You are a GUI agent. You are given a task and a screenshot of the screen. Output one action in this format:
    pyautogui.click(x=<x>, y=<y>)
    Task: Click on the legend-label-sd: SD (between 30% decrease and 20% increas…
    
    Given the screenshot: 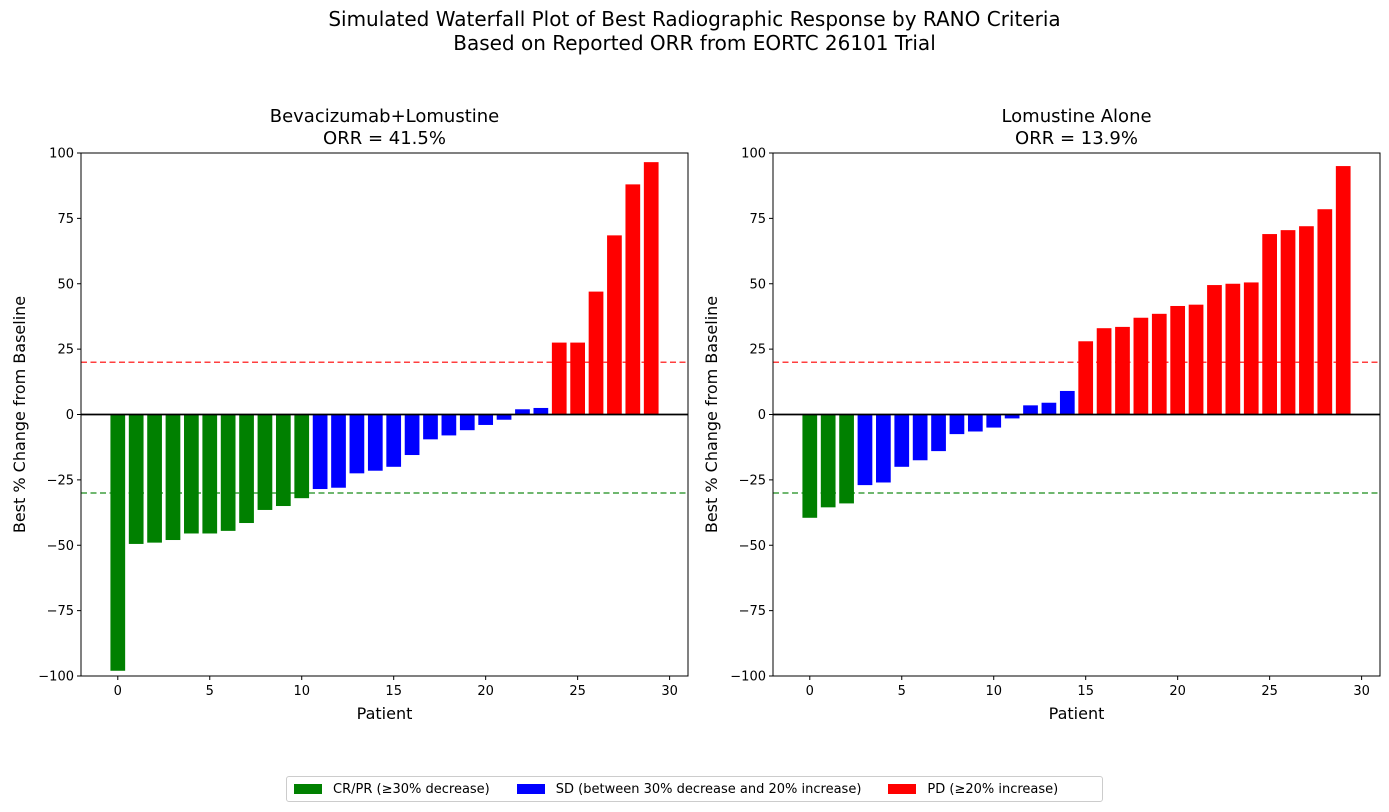 What is the action you would take?
    pyautogui.click(x=708, y=789)
    